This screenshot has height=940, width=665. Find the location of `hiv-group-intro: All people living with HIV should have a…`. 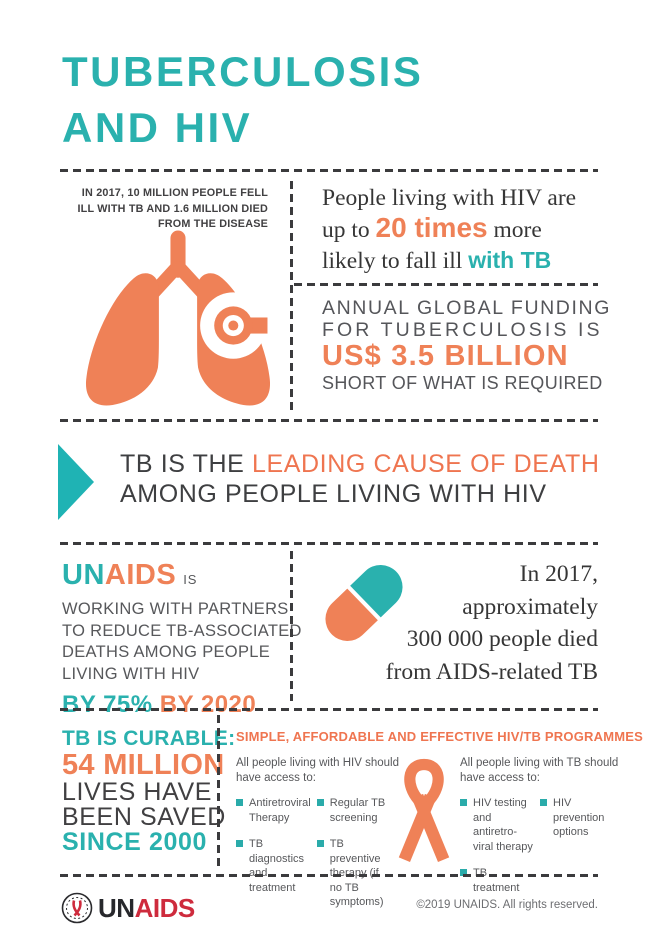

hiv-group-intro: All people living with HIV should have a… is located at coordinates (318, 771).